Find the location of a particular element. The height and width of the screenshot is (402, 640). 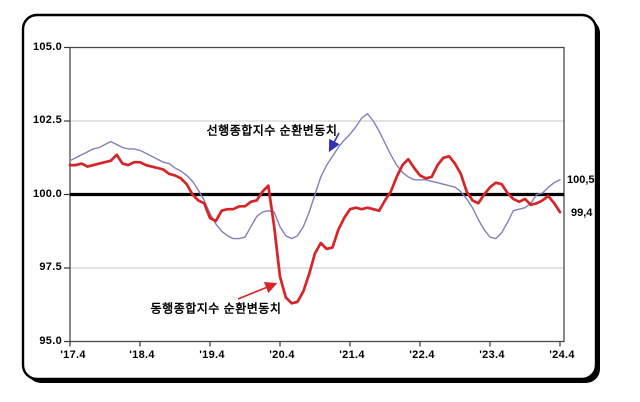

x-tick-label-20-4: '20.4 is located at coordinates (282, 355).